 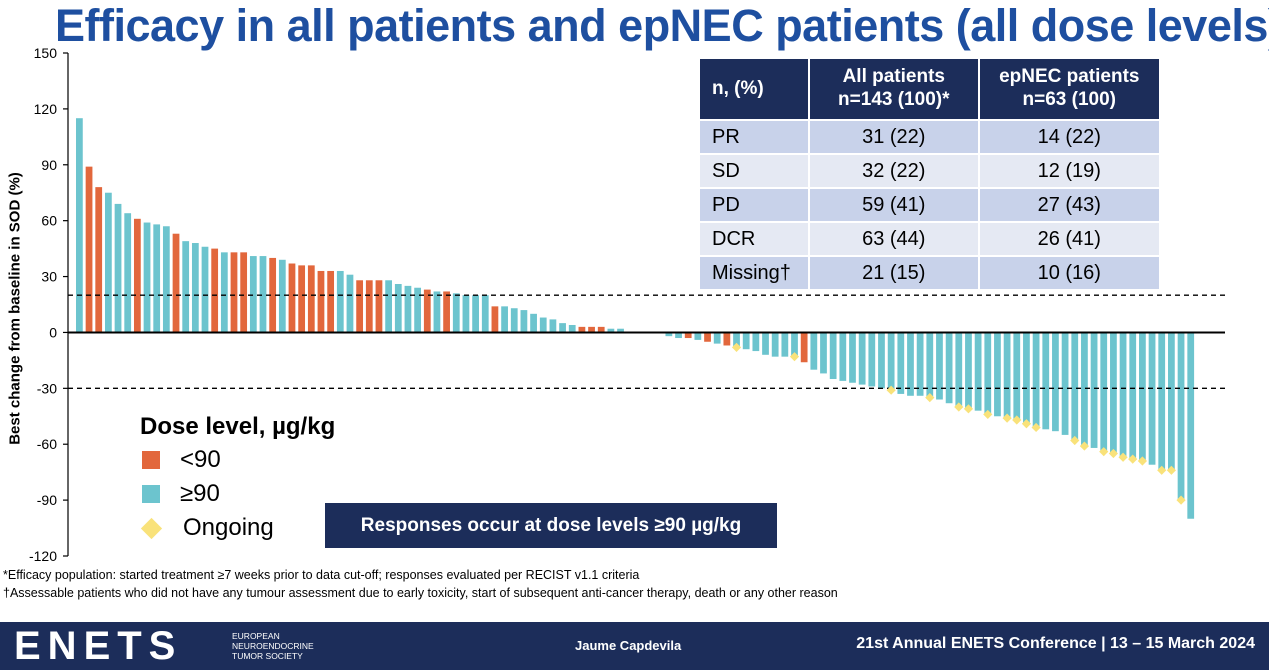 I want to click on reference-lines, so click(x=646, y=342).